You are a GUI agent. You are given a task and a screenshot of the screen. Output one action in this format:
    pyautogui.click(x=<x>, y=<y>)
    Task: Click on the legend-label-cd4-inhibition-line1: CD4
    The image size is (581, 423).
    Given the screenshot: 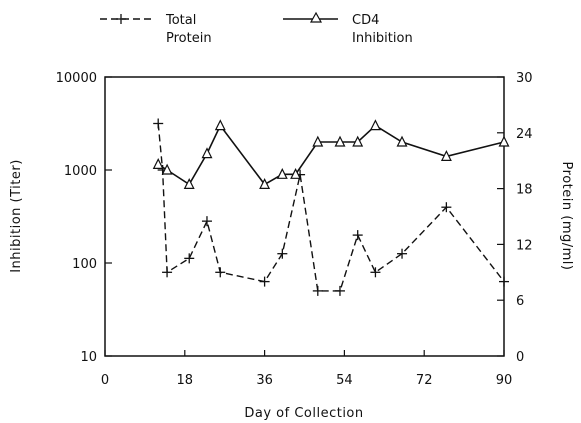 What is the action you would take?
    pyautogui.click(x=365, y=20)
    